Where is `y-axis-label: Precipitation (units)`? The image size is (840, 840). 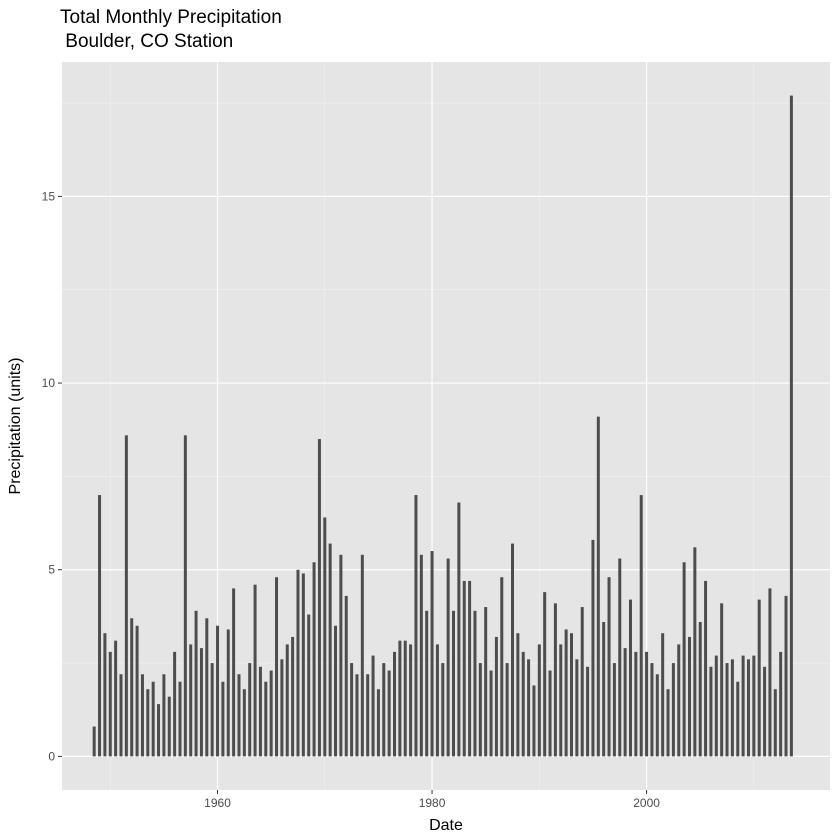
y-axis-label: Precipitation (units) is located at coordinates (15, 426).